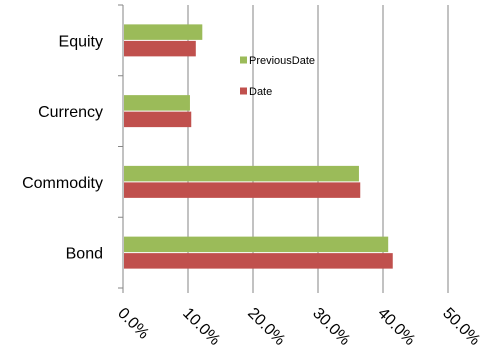 The width and height of the screenshot is (482, 358). I want to click on x-tick-label: 30.0%, so click(331, 327).